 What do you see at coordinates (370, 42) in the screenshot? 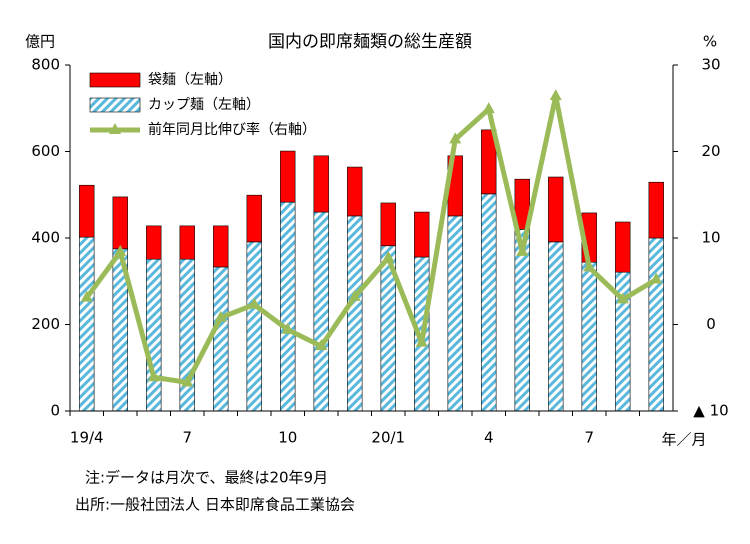
I see `chart-title: 国内の即席麺類の総生産額` at bounding box center [370, 42].